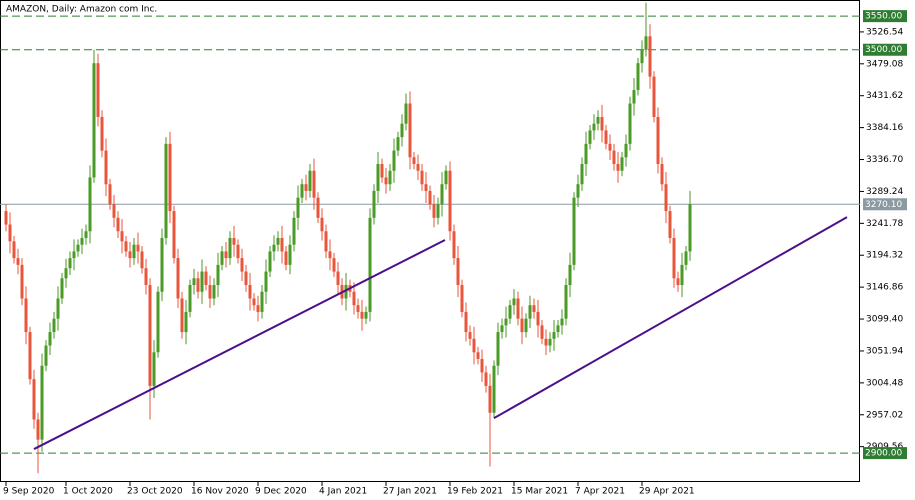  What do you see at coordinates (343, 492) in the screenshot?
I see `x-tick-label: 4 Jan 2021` at bounding box center [343, 492].